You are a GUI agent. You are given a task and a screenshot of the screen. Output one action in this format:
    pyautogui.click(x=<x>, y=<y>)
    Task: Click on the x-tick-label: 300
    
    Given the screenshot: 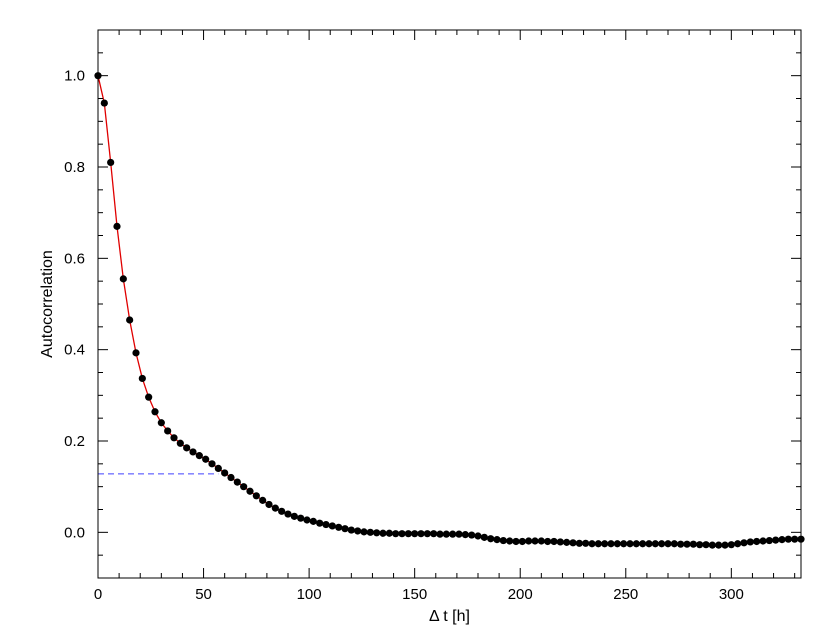 What is the action you would take?
    pyautogui.click(x=731, y=594)
    